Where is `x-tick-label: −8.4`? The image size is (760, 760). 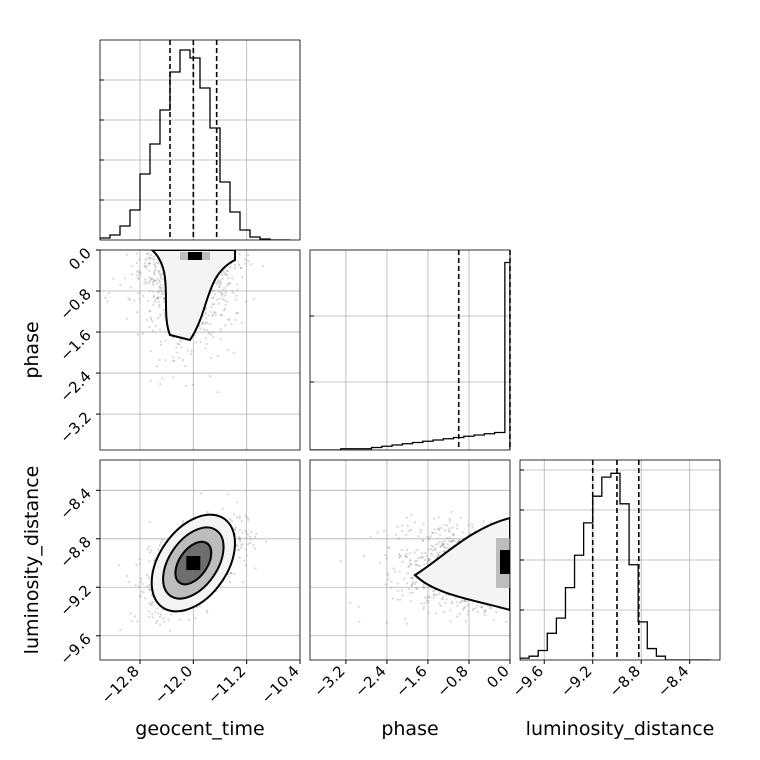 x-tick-label: −8.4 is located at coordinates (673, 681).